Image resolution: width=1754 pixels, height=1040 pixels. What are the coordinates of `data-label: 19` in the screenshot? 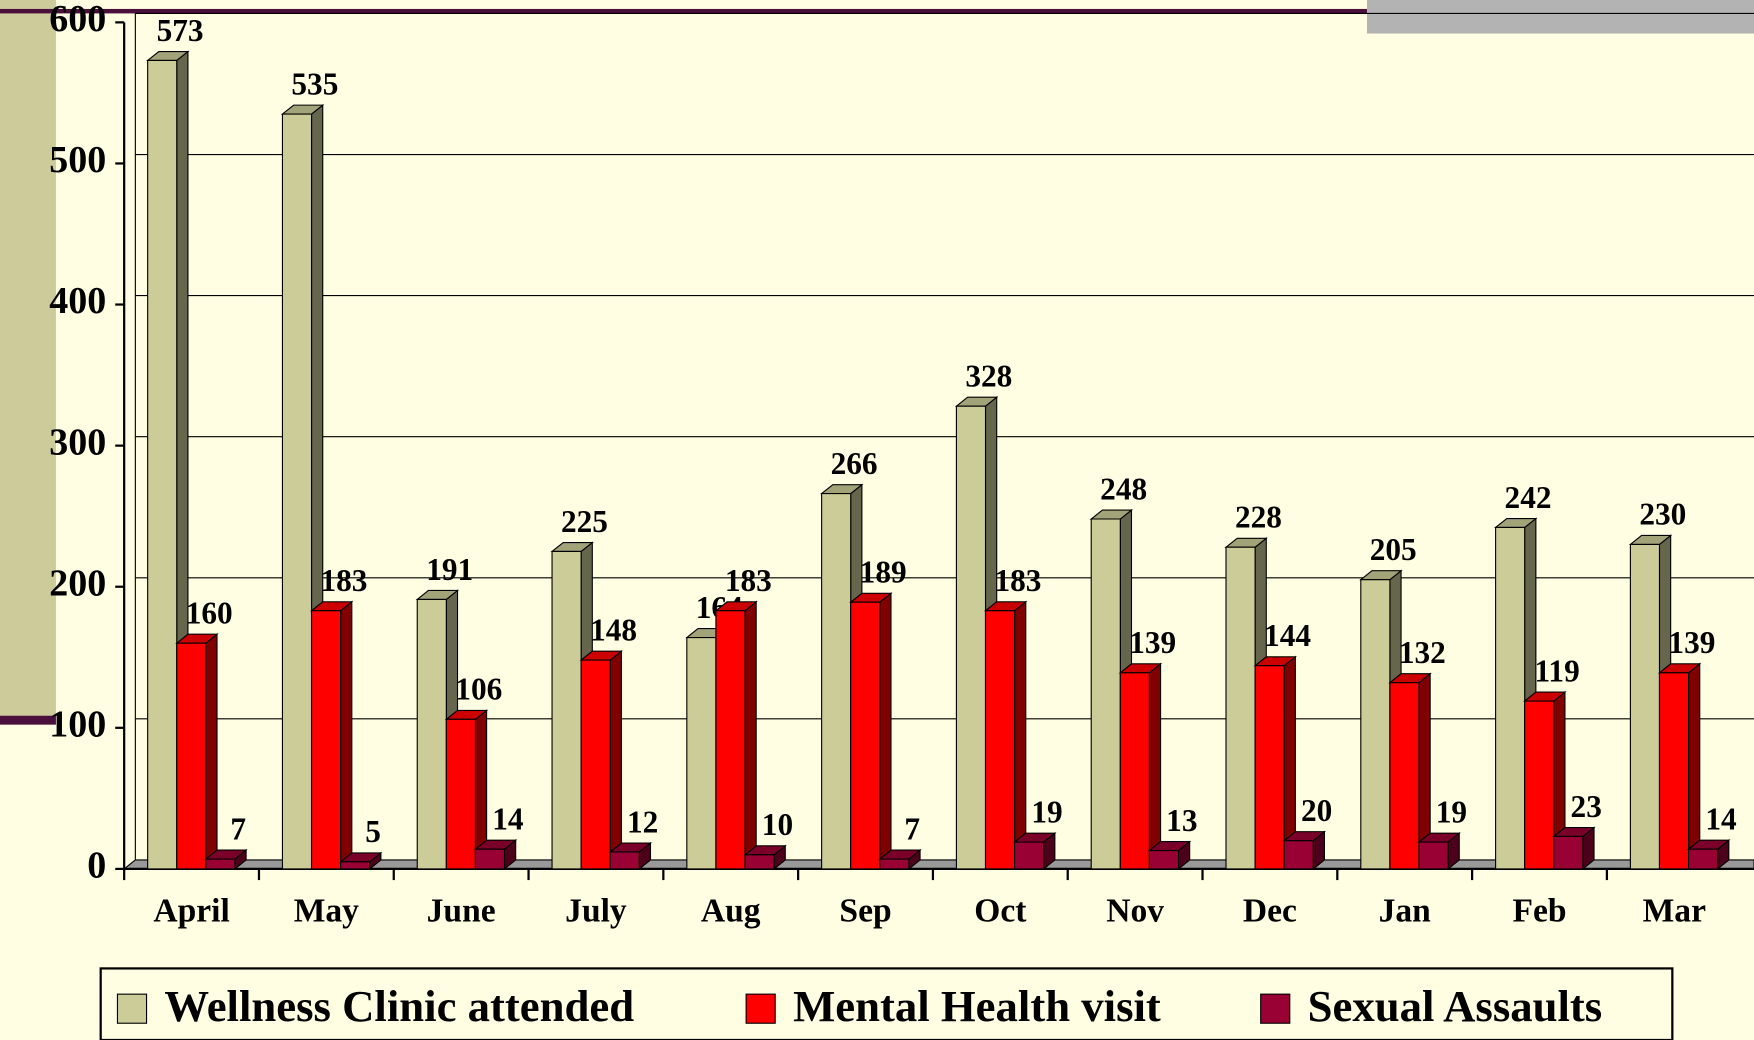 It's located at (1046, 811).